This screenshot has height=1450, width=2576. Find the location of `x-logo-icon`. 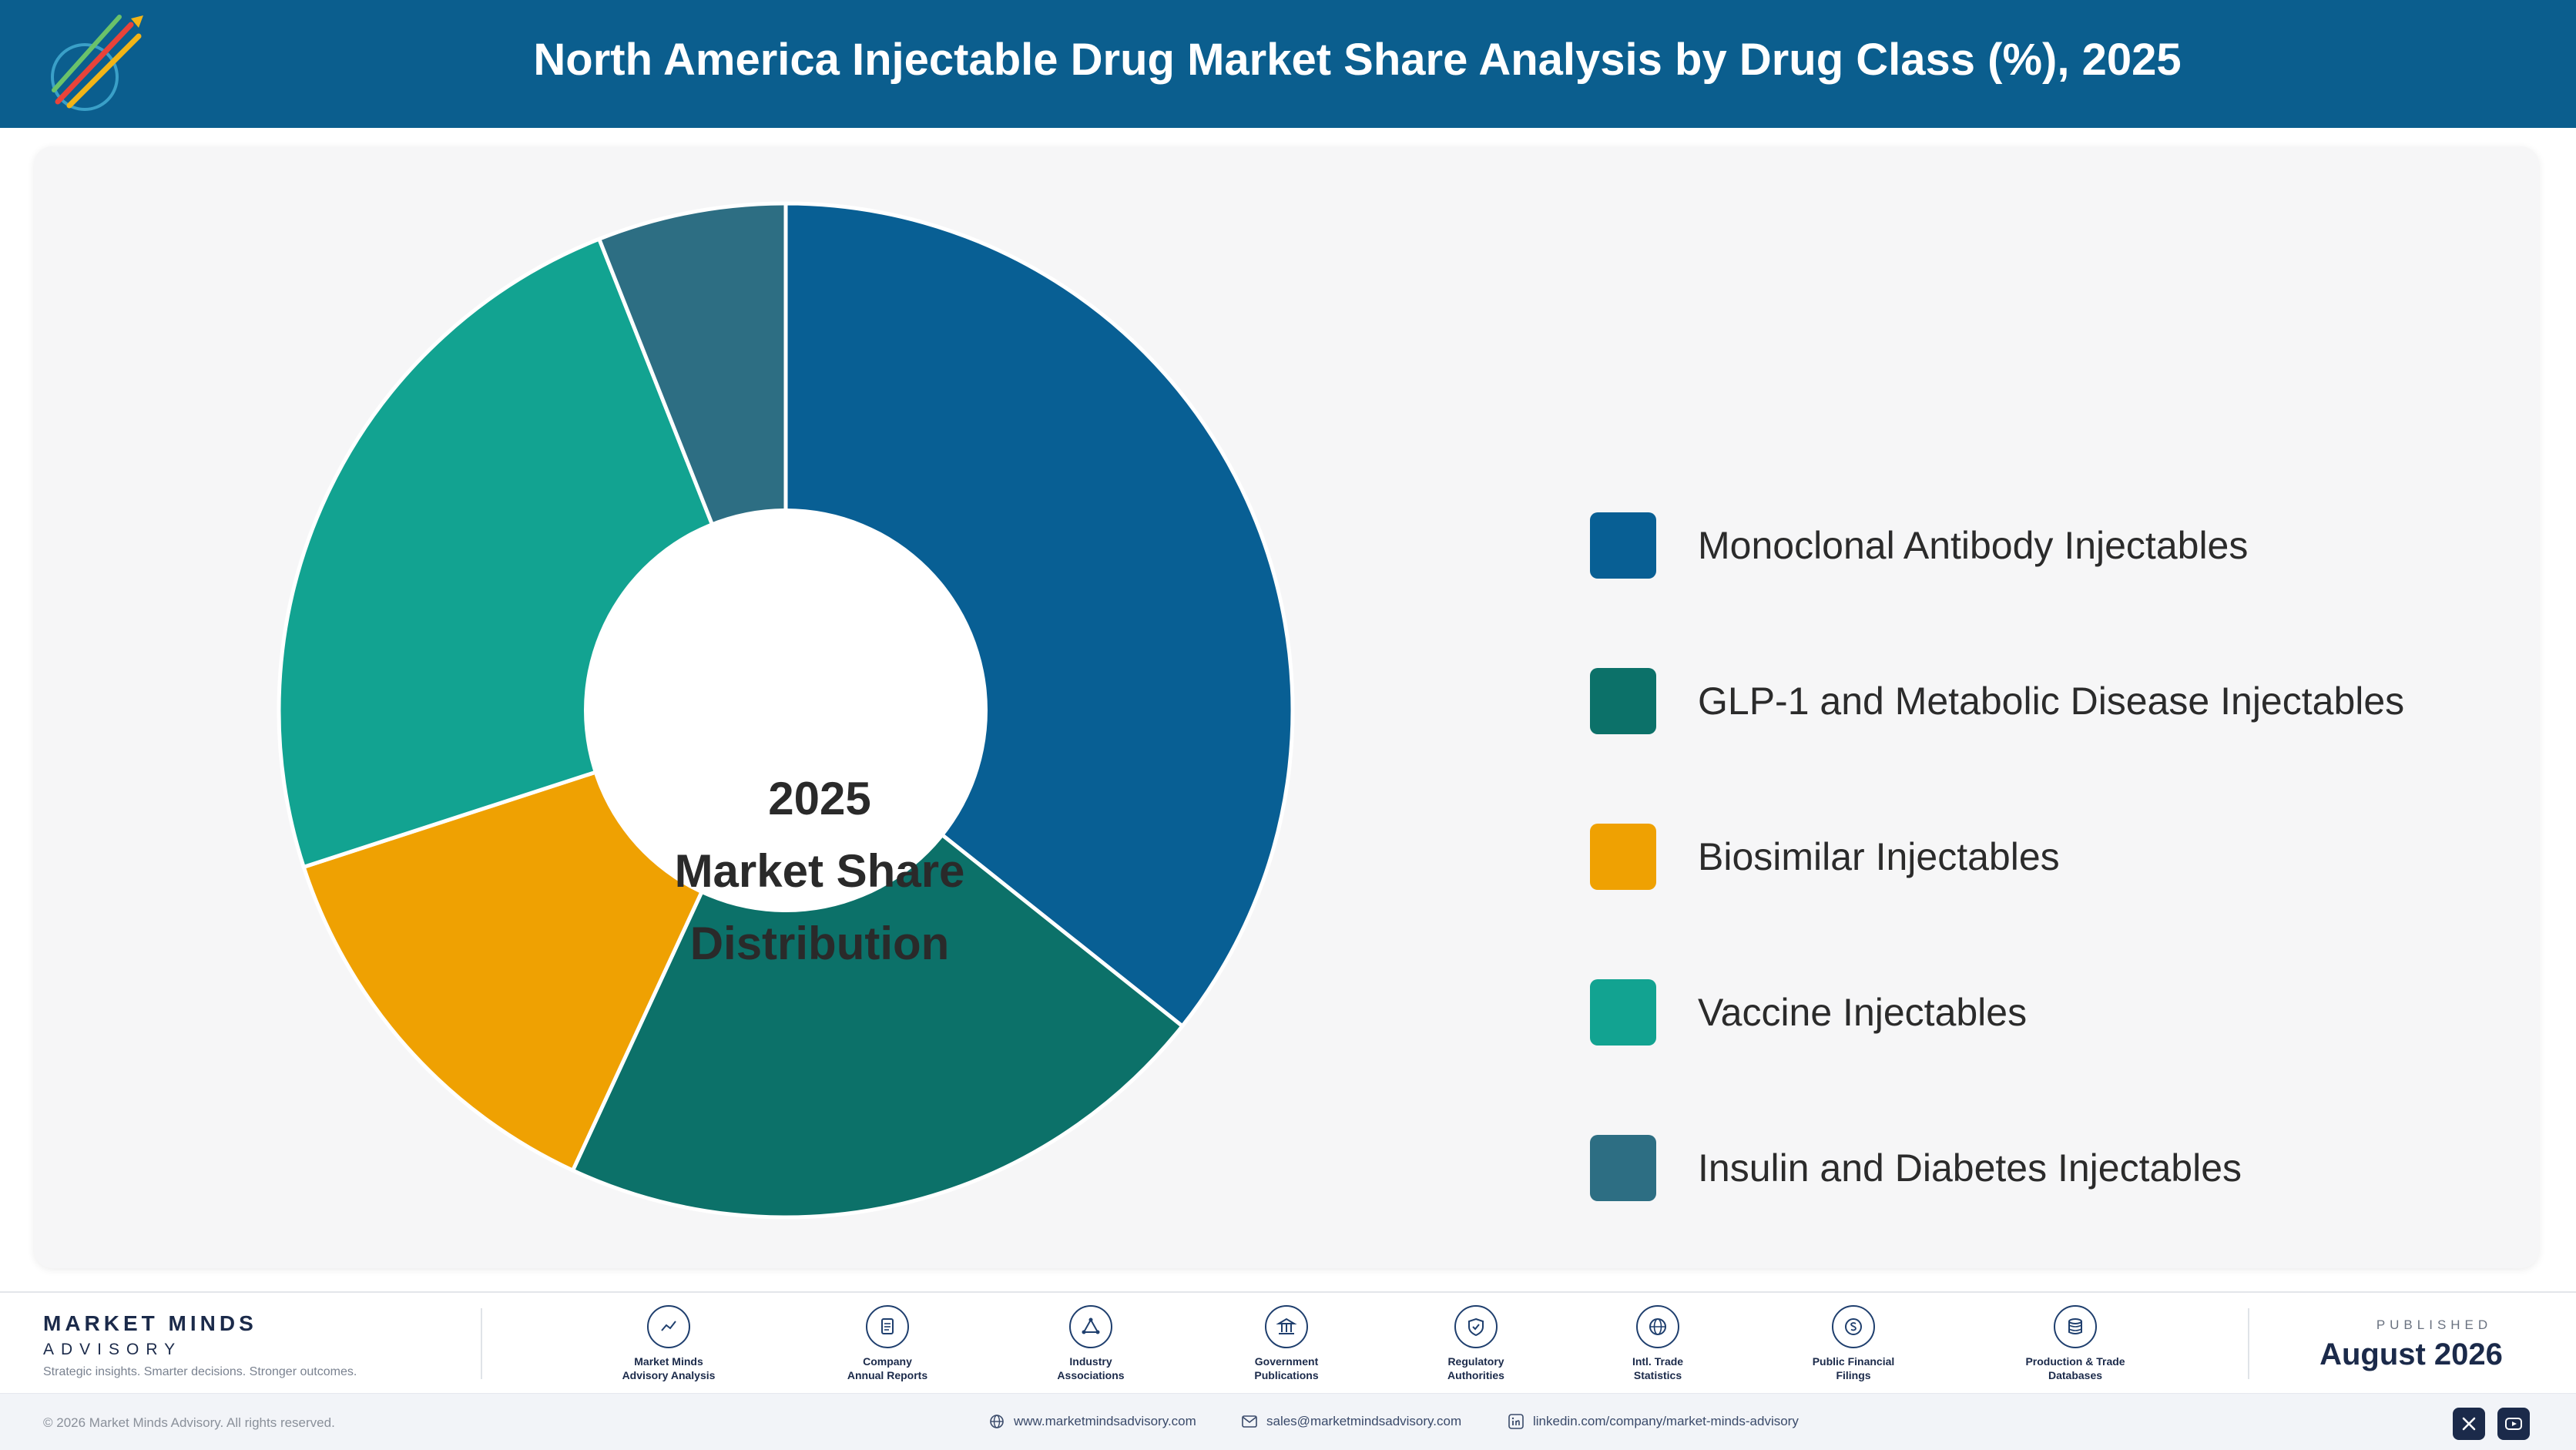

x-logo-icon is located at coordinates (2469, 1424).